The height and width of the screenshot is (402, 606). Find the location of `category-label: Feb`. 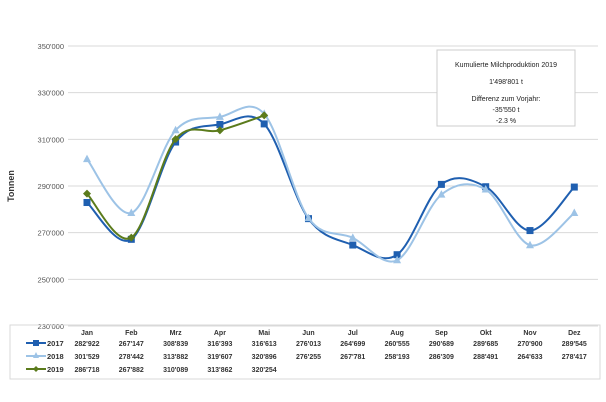

category-label: Feb is located at coordinates (131, 333).